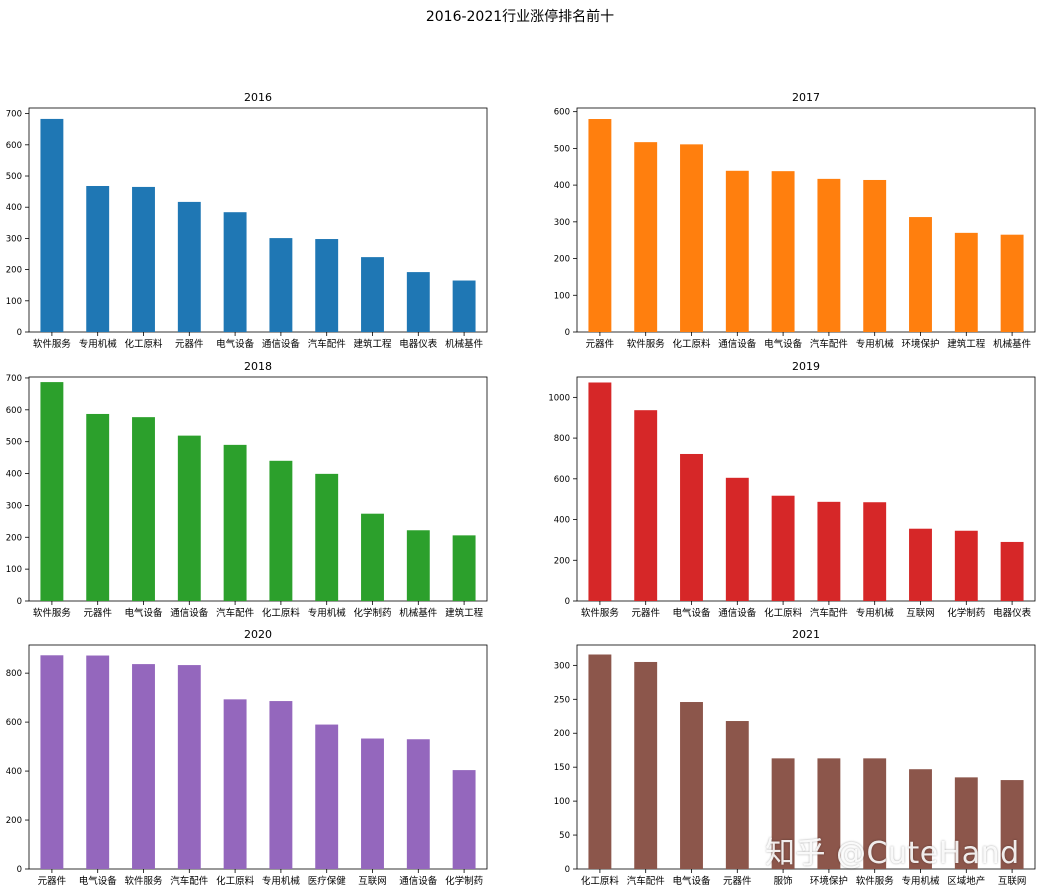  Describe the element at coordinates (372, 613) in the screenshot. I see `x-tick-label: 化学制药` at that location.